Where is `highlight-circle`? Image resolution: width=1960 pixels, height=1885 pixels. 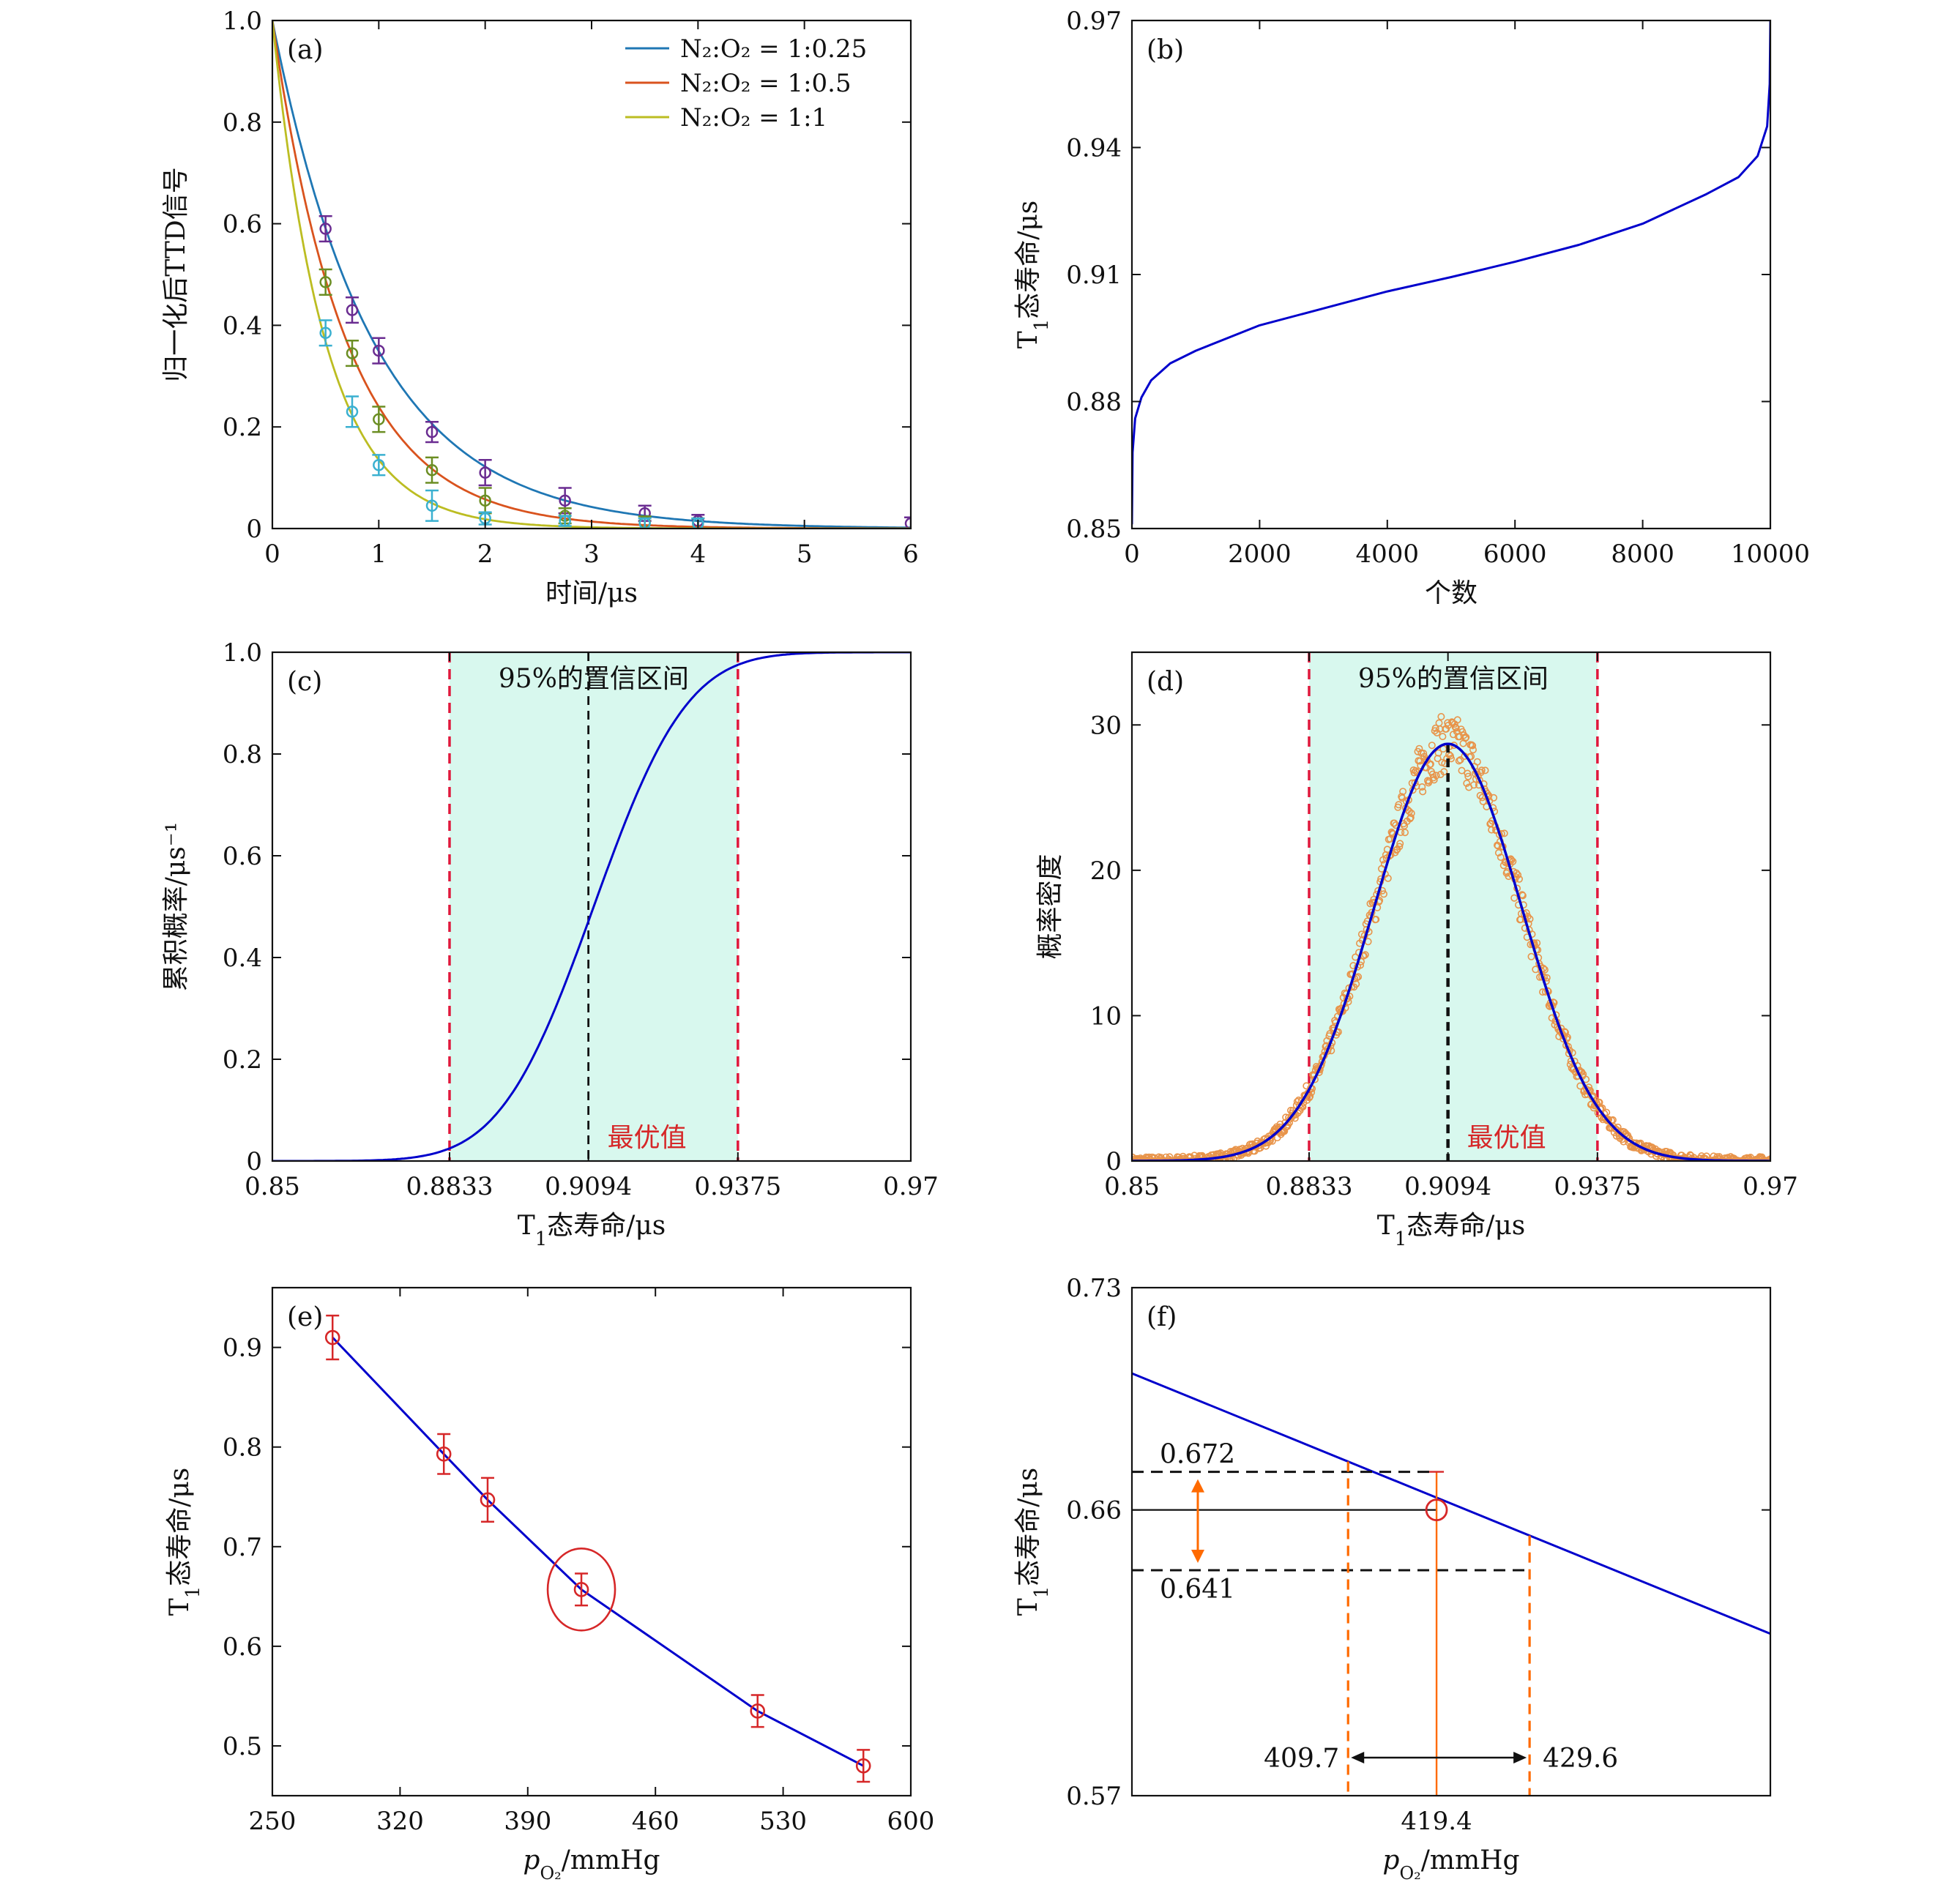 highlight-circle is located at coordinates (581, 1590).